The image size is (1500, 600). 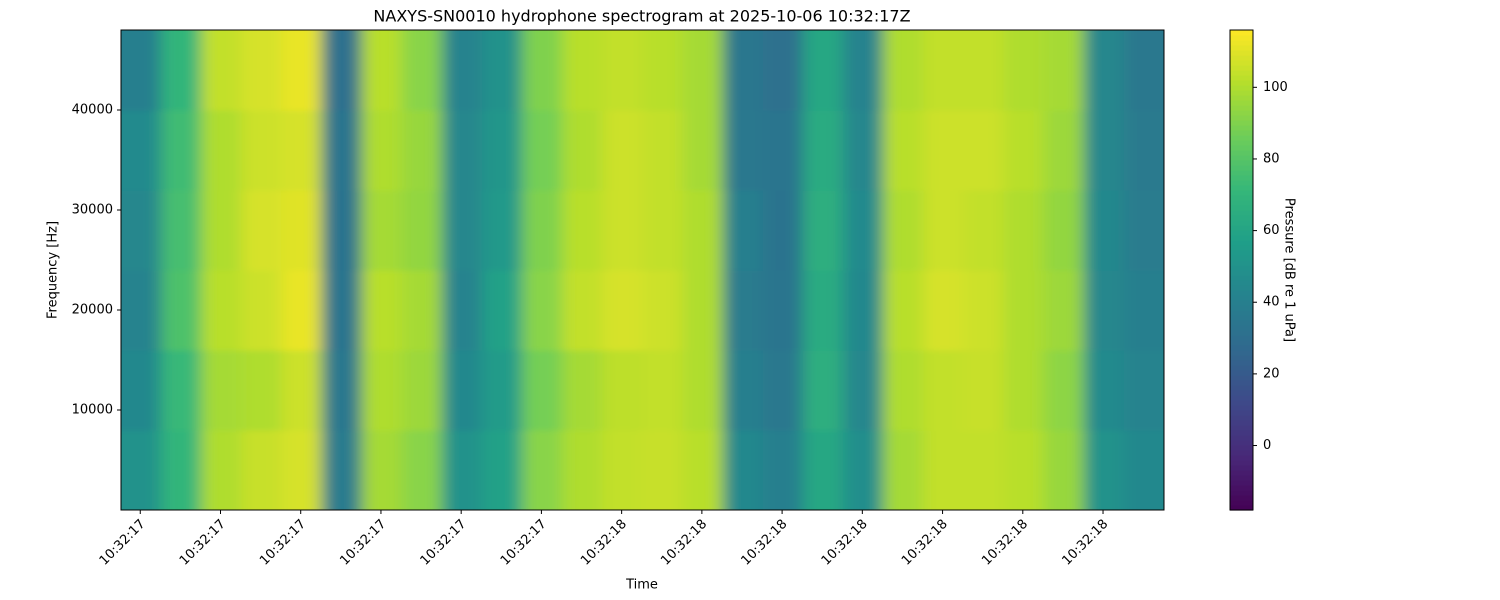 I want to click on y-axis-label: Frequency [Hz], so click(x=53, y=270).